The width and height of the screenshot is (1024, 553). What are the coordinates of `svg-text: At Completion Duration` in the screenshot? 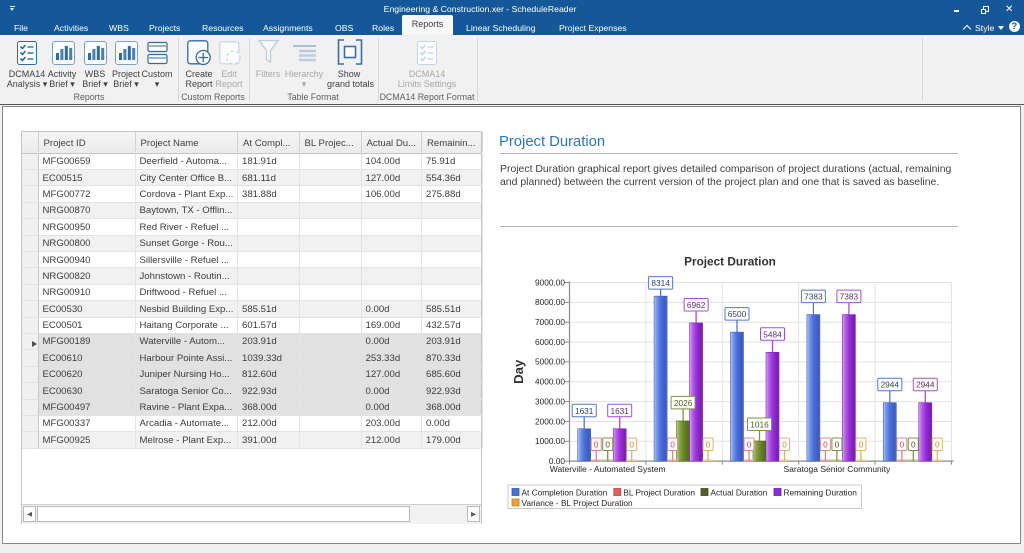 It's located at (565, 493).